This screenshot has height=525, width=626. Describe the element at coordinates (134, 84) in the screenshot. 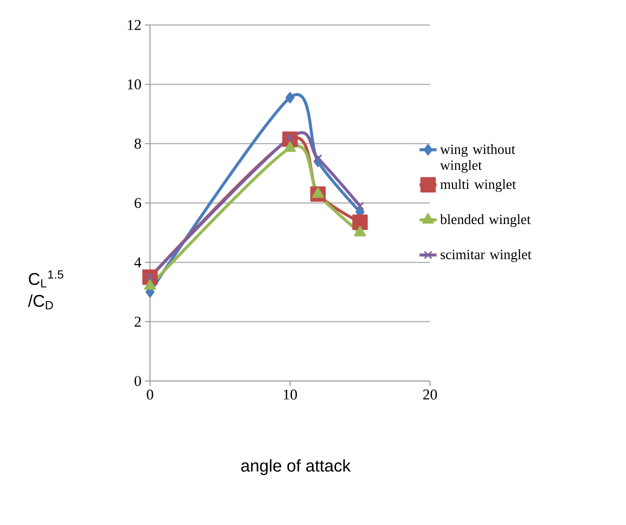

I see `y-tick-label: 10` at that location.